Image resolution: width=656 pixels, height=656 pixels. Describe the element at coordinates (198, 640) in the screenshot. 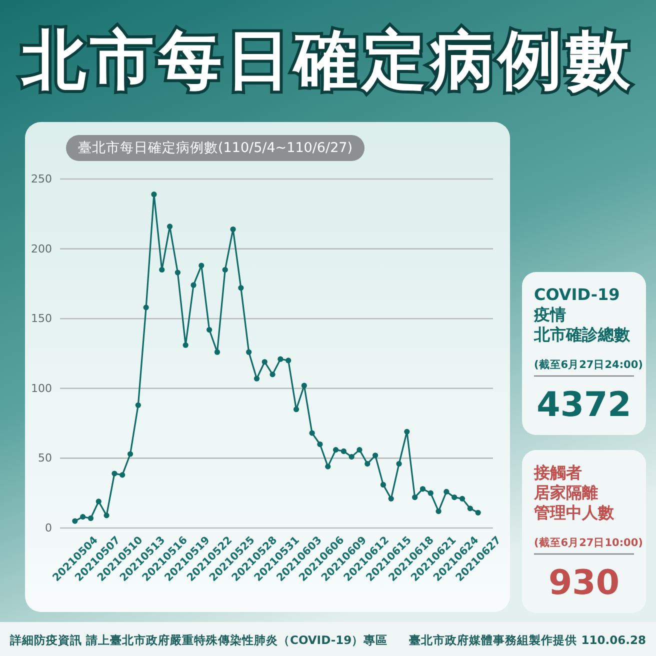

I see `text: 詳細防疫資訊 請上臺北市政府嚴重特殊傳染性肺炎（COVID-19）專區` at that location.